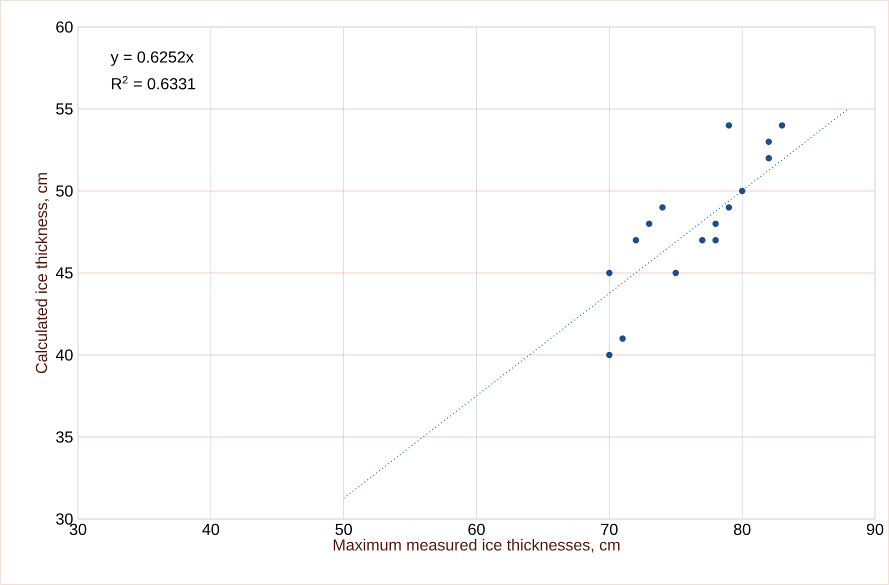  I want to click on x-tick-label: 30, so click(78, 530).